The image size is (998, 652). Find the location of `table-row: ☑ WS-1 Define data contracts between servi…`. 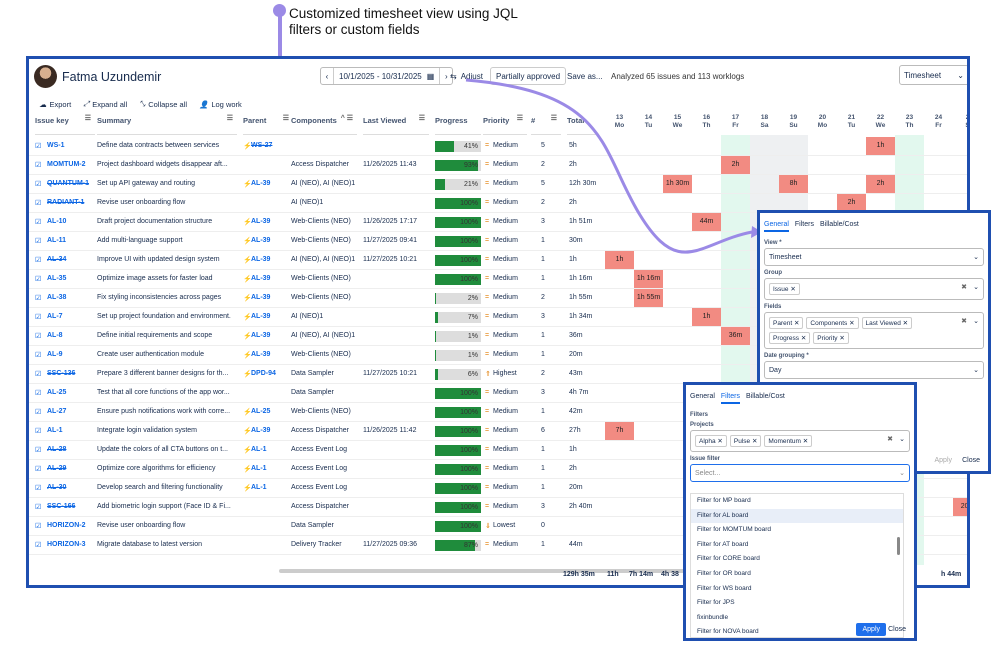

table-row: ☑ WS-1 Define data contracts between servi… is located at coordinates (498, 146).